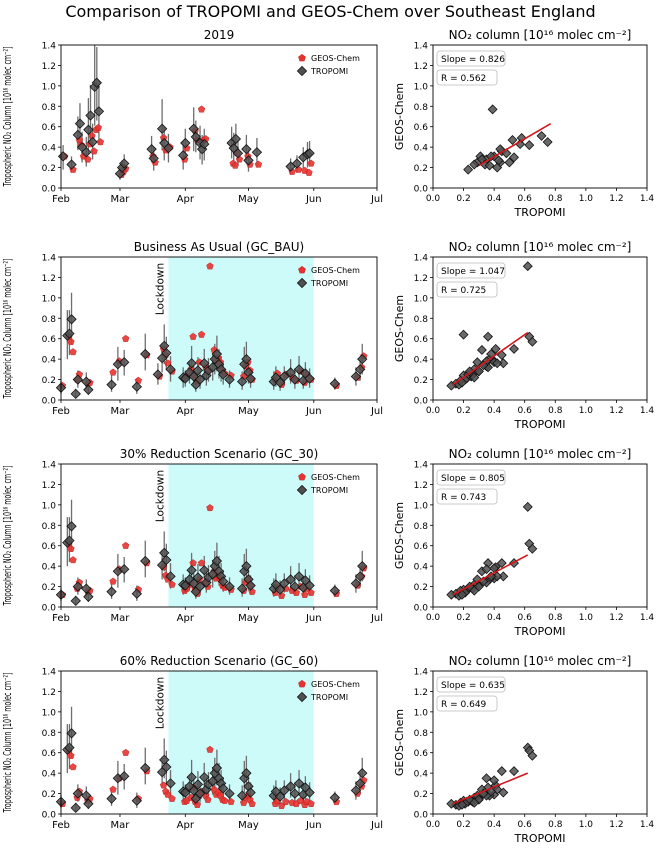  I want to click on scatter-title: NO₂ column [10¹⁶ molec cm⁻²], so click(540, 661).